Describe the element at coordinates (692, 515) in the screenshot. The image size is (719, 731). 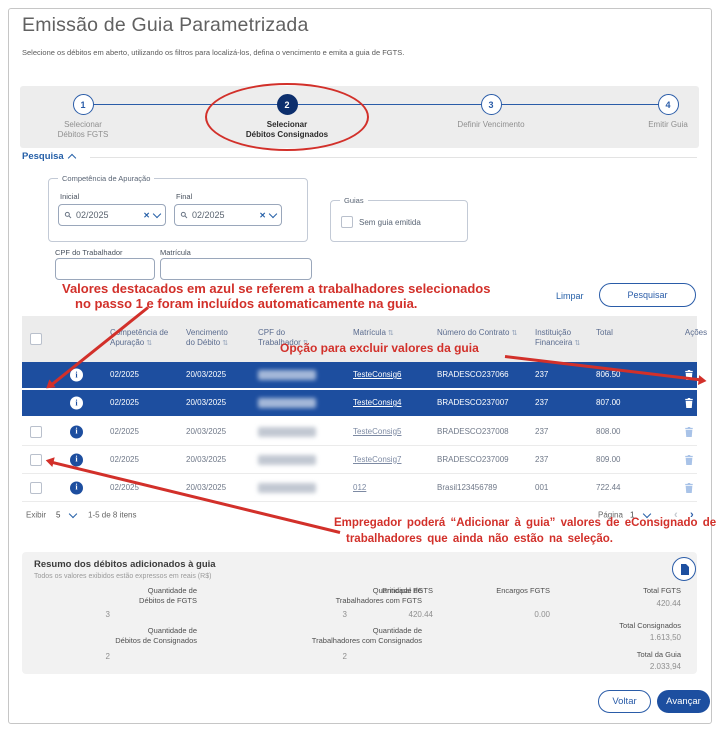
I see `chevron-right-icon: ›` at that location.